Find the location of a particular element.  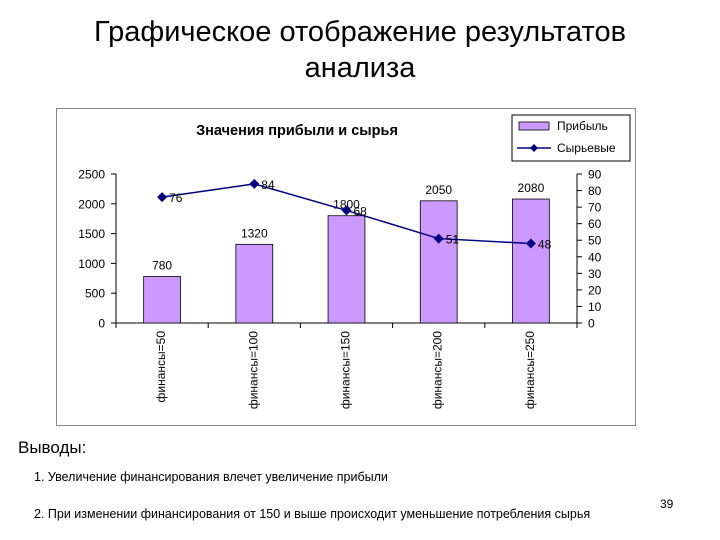

legend-label-raw: Сырьевые is located at coordinates (586, 148).